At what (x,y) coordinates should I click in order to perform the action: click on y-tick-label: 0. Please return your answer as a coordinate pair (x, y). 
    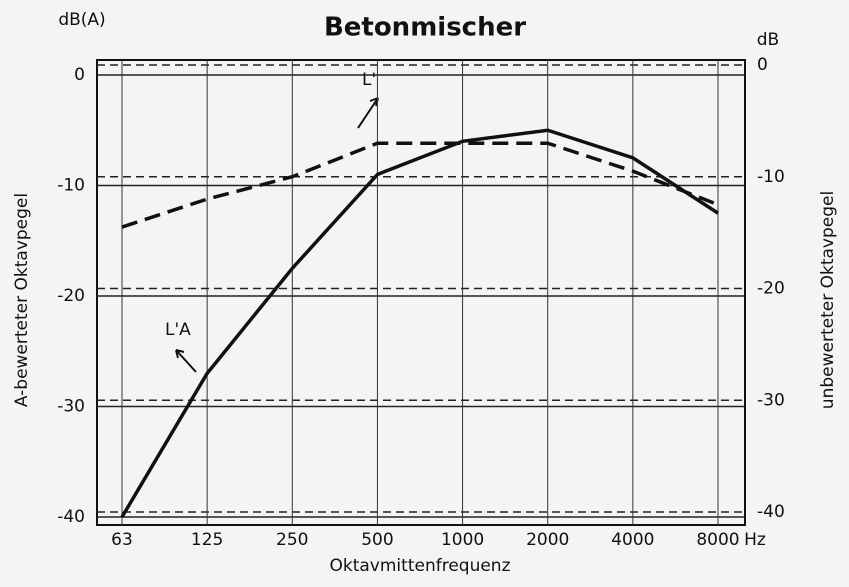
    Looking at the image, I should click on (79, 75).